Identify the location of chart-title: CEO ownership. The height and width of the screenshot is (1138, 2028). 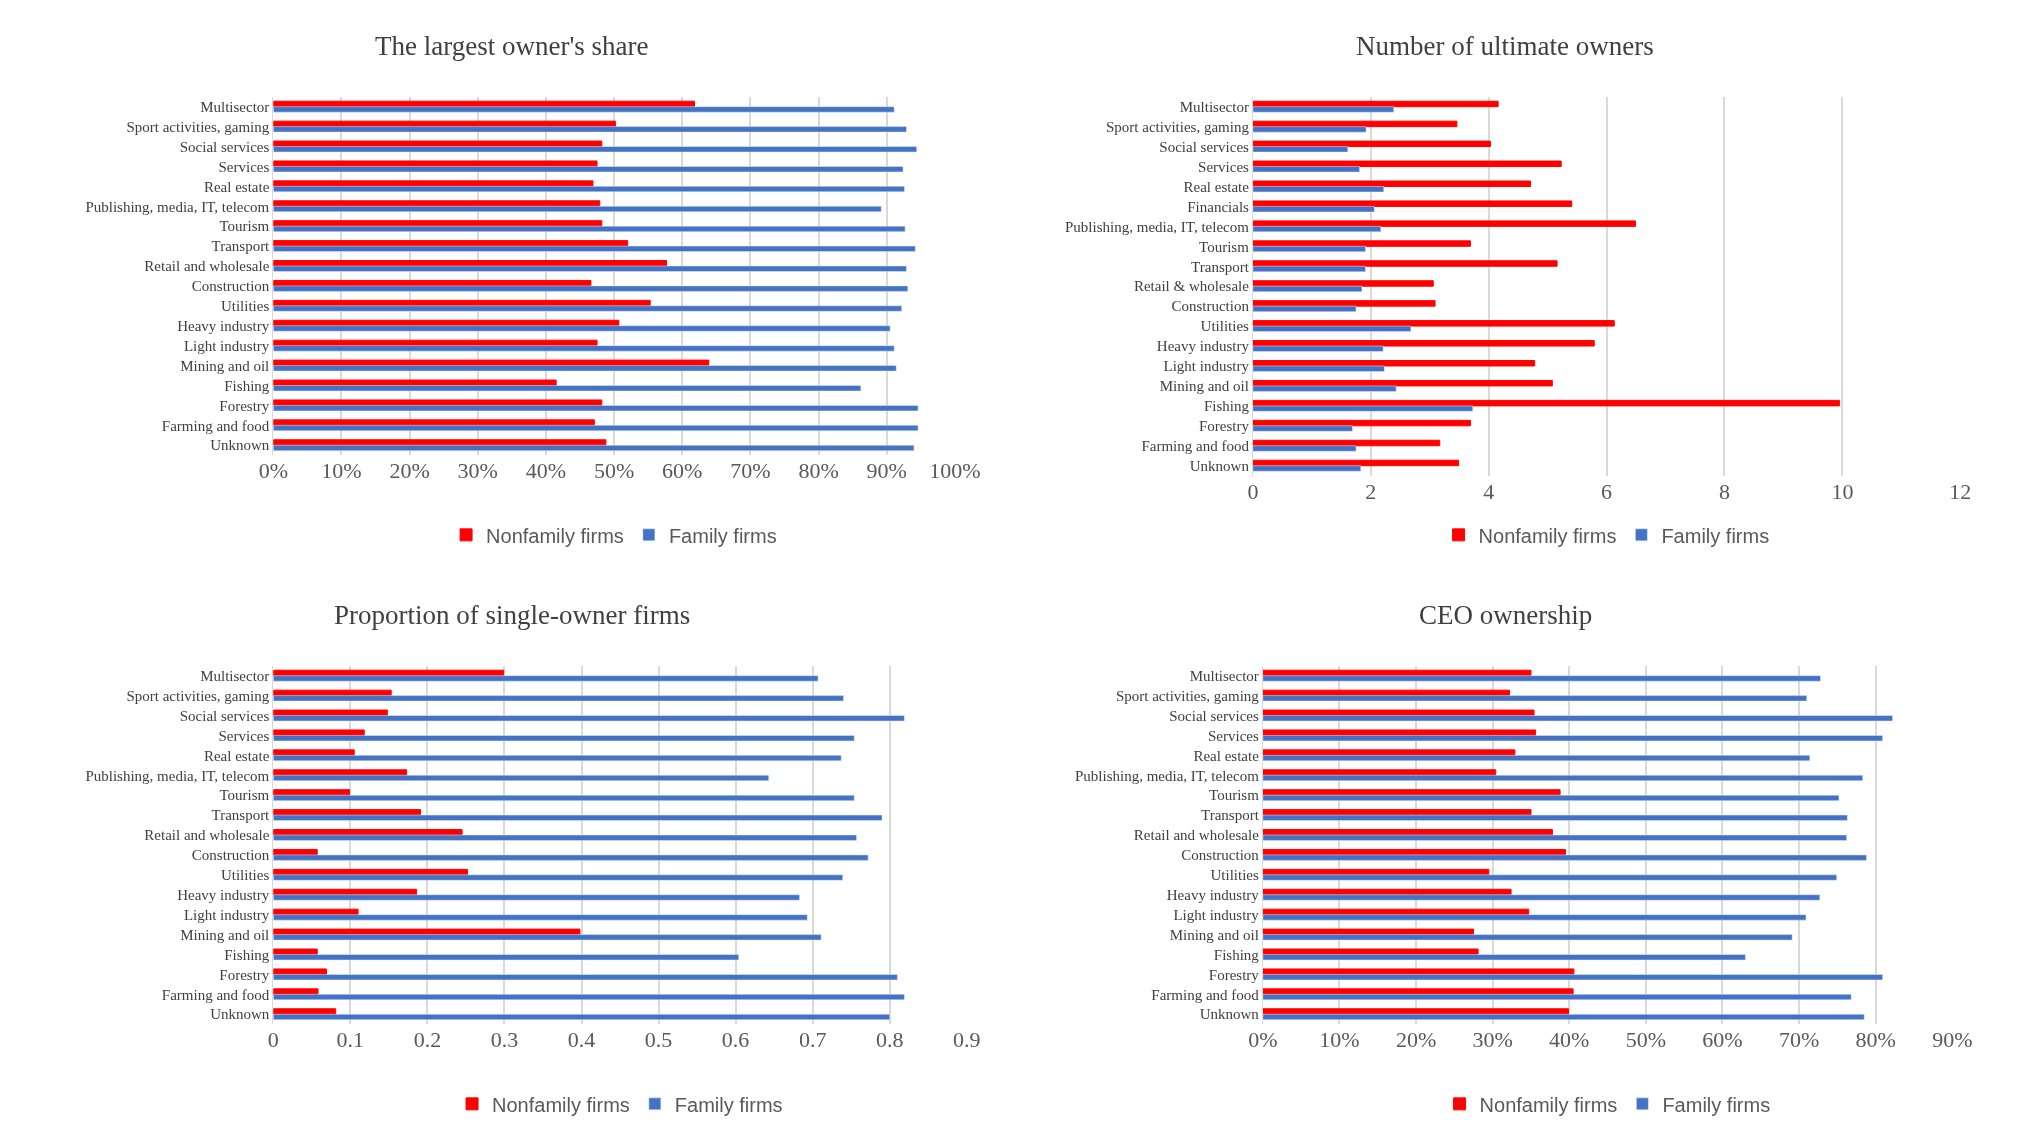
(1506, 615).